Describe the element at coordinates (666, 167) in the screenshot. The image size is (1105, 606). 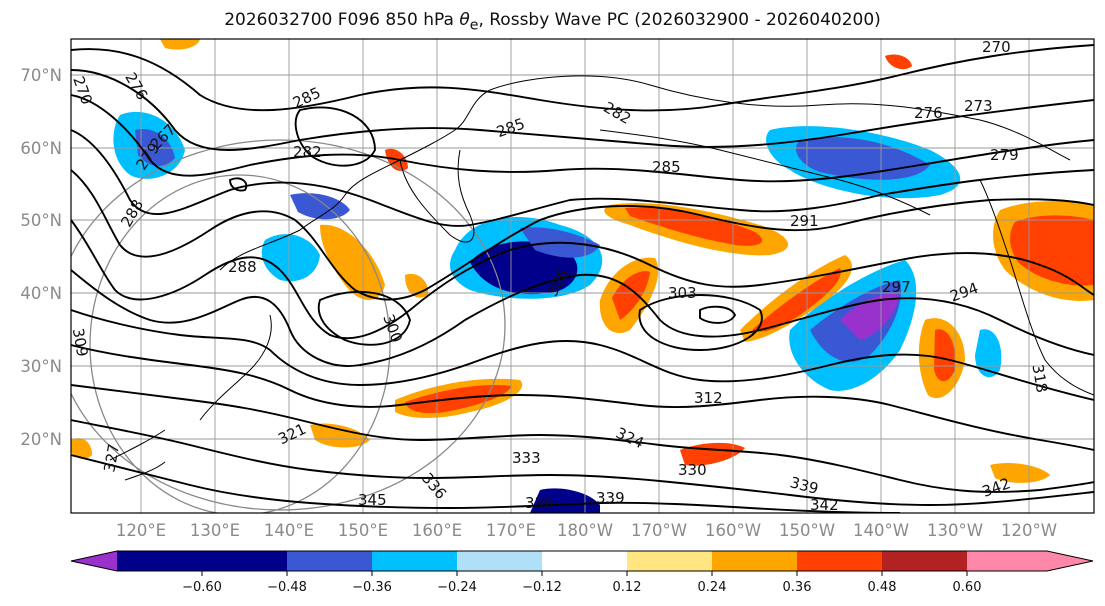
I see `contour-label: 285` at that location.